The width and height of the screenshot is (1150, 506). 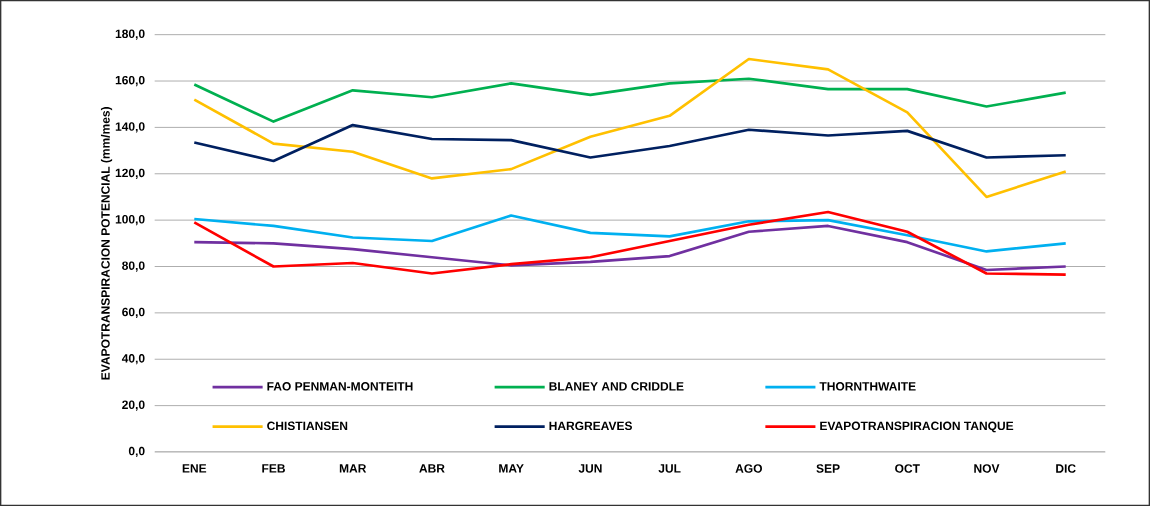 What do you see at coordinates (194, 468) in the screenshot?
I see `x-tick-label: ENE` at bounding box center [194, 468].